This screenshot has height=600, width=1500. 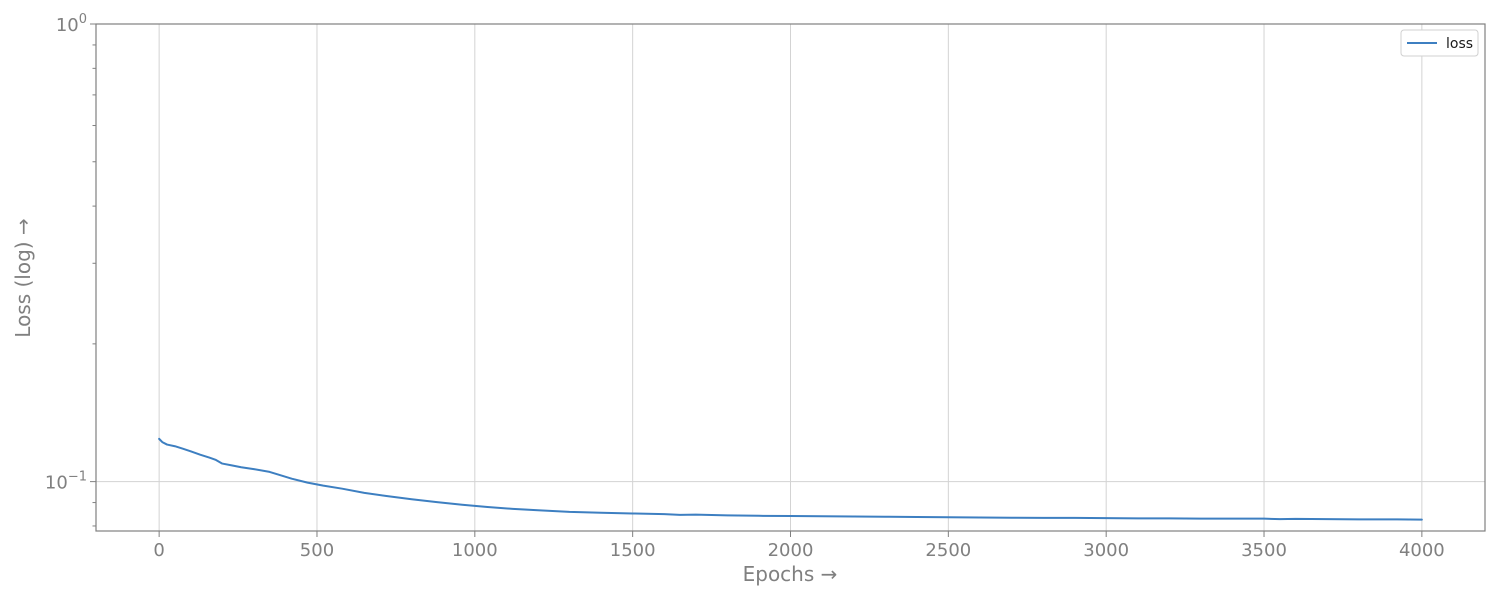 I want to click on x-tick-label: 1000, so click(x=475, y=550).